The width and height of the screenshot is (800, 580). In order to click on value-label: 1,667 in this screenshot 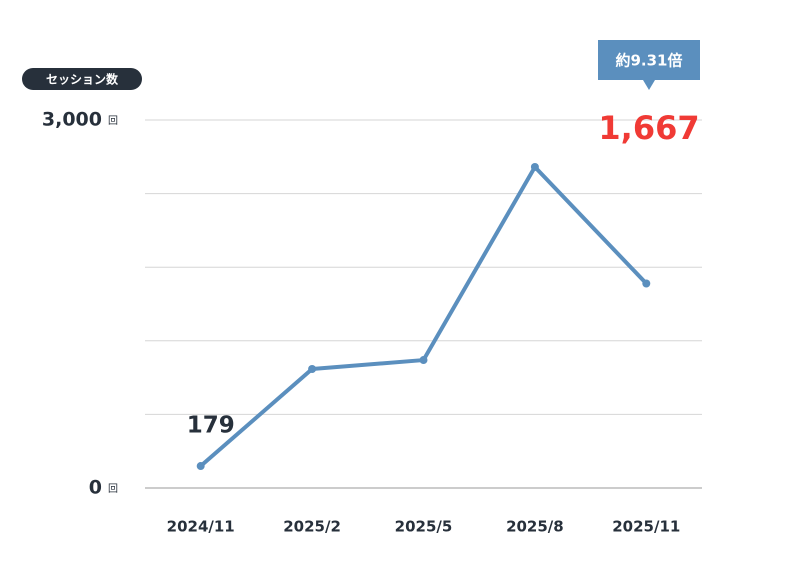, I will do `click(648, 128)`.